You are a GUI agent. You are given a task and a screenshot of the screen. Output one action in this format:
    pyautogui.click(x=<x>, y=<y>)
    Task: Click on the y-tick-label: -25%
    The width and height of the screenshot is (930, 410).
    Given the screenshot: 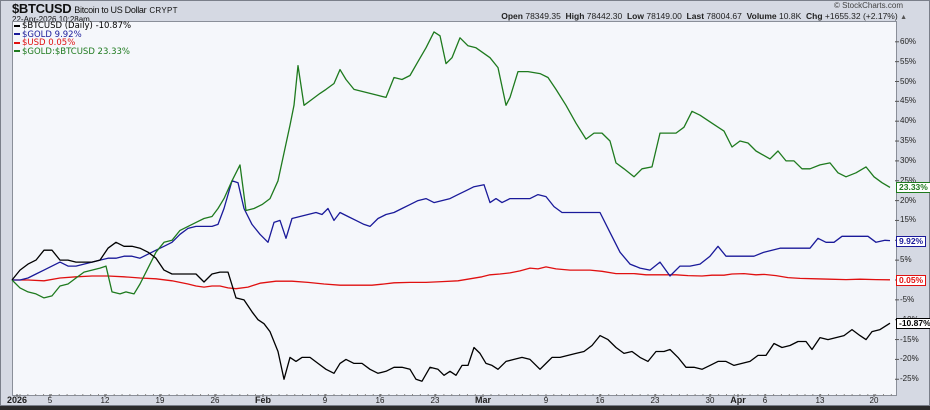 What is the action you would take?
    pyautogui.click(x=909, y=379)
    